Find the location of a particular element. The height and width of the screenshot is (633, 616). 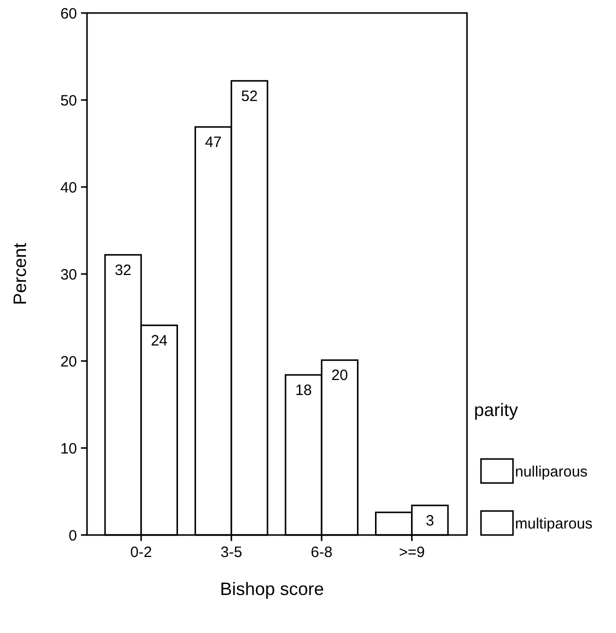

y-tick-label: 30 is located at coordinates (68, 275).